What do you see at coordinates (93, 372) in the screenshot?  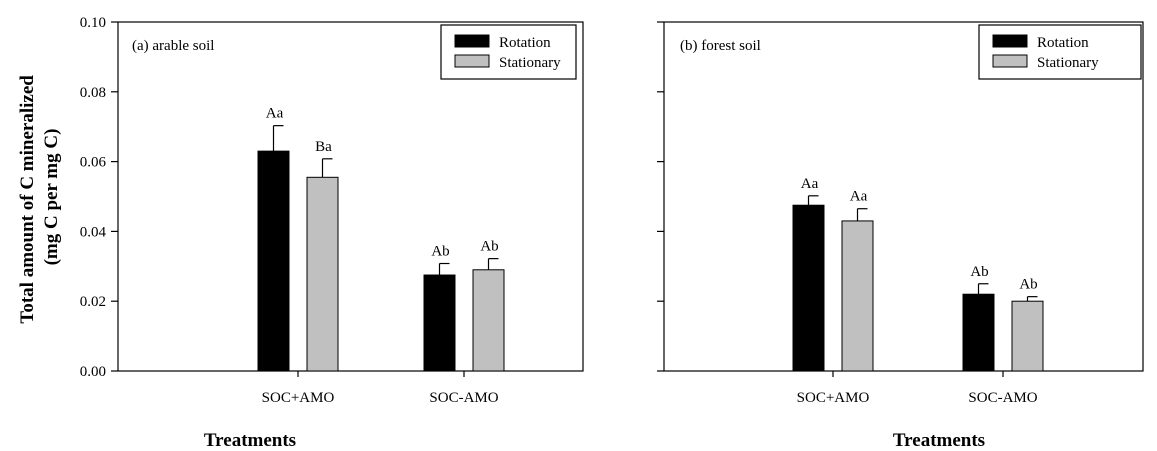 I see `y-tick-label: 0.00` at bounding box center [93, 372].